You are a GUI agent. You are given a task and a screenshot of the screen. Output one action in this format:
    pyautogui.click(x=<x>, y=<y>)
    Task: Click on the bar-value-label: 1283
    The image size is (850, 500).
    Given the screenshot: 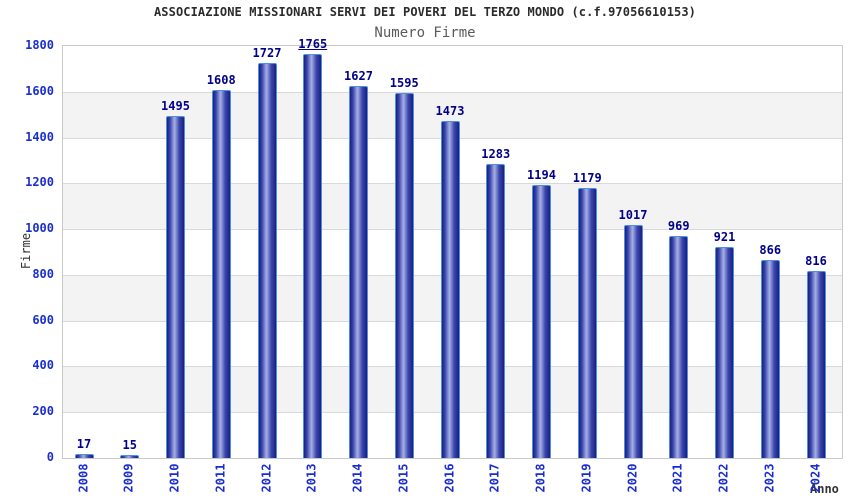 What is the action you would take?
    pyautogui.click(x=496, y=154)
    